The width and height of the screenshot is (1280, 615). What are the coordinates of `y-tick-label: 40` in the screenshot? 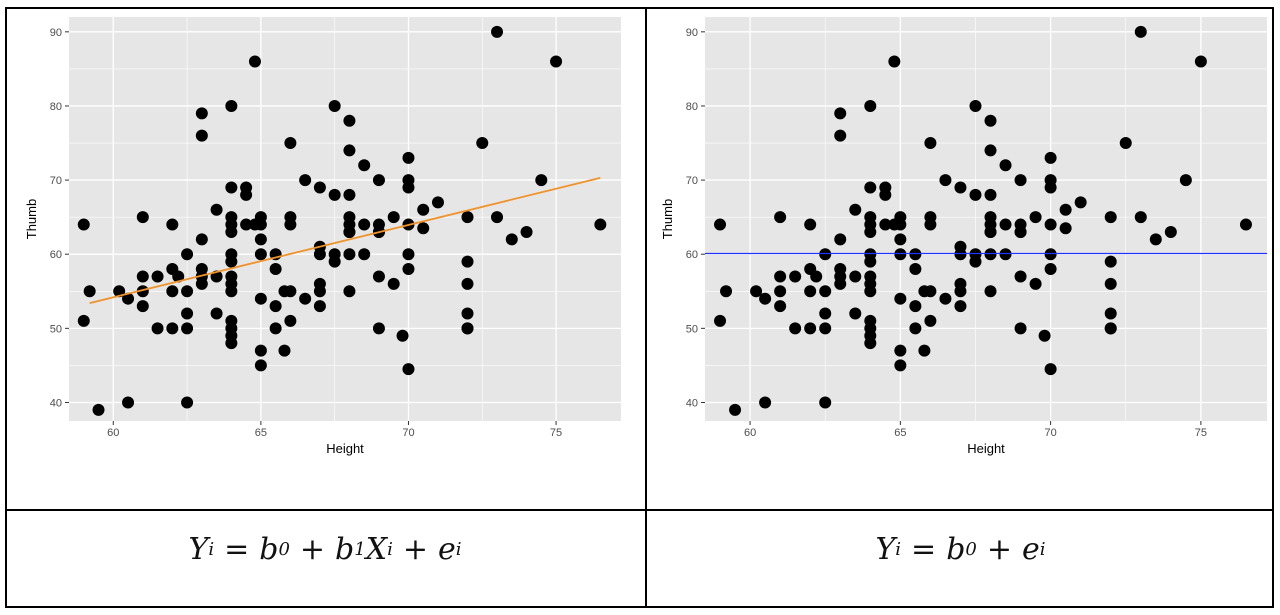 It's located at (56, 403).